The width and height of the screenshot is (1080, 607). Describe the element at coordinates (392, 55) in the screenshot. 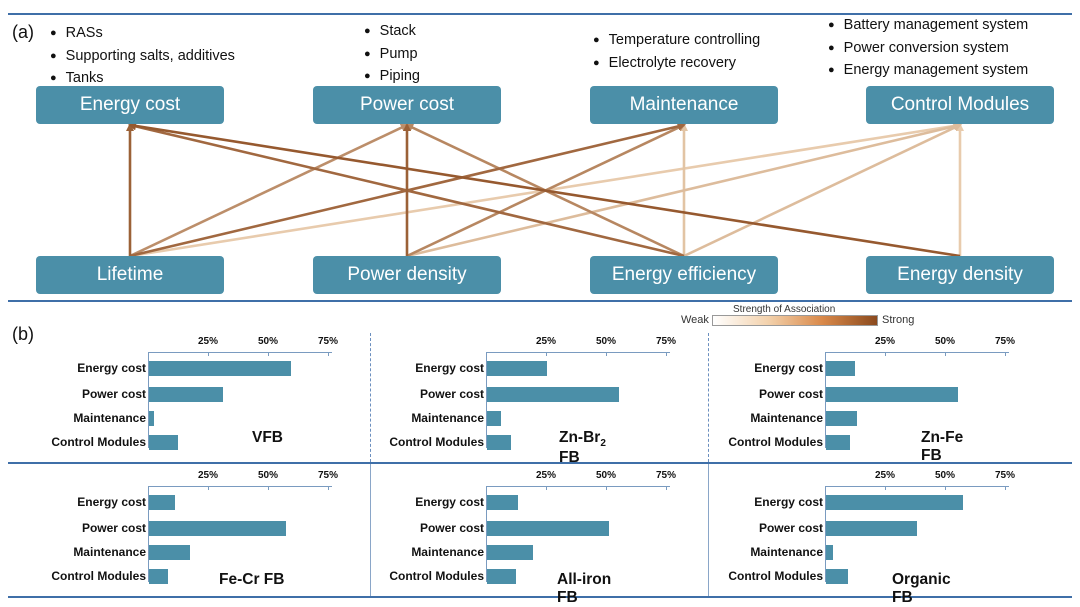

I see `bullet-item: Pump` at that location.